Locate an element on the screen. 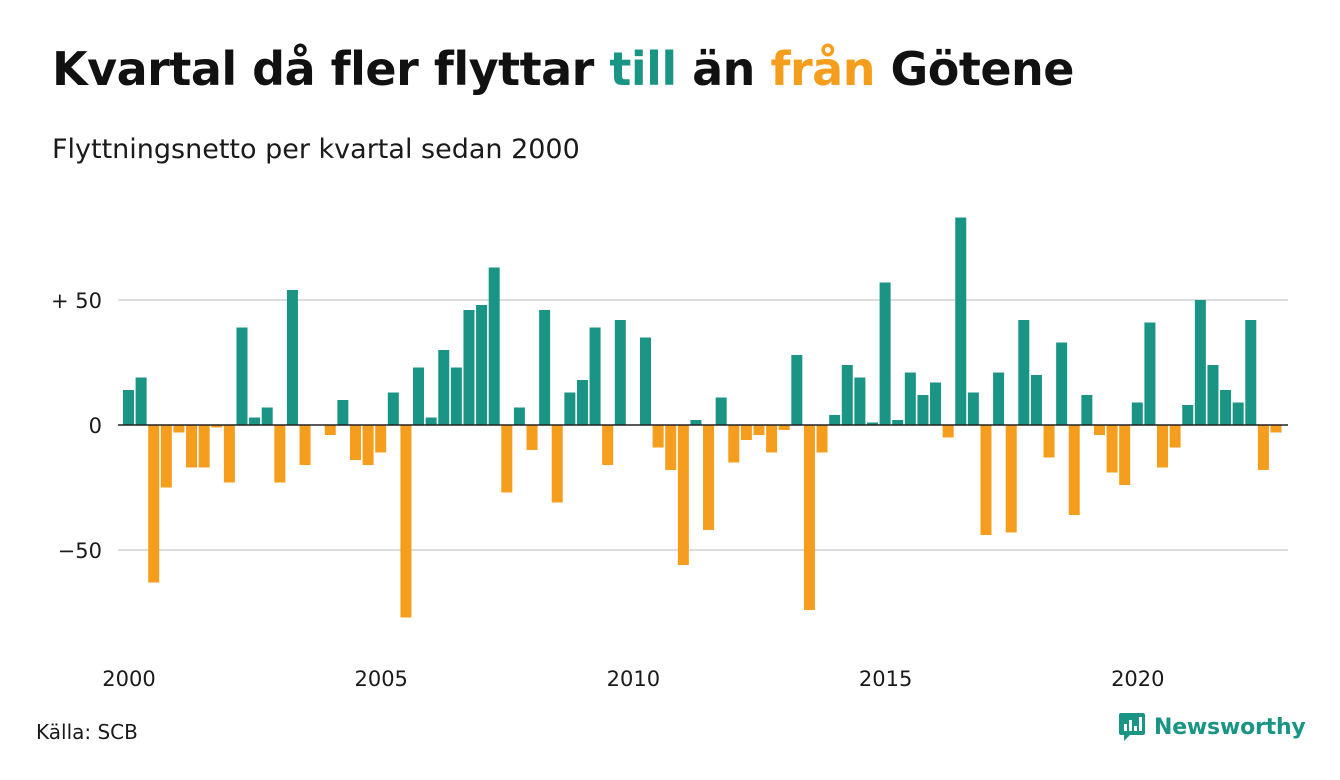  newsworthy-logo-icon is located at coordinates (1132, 727).